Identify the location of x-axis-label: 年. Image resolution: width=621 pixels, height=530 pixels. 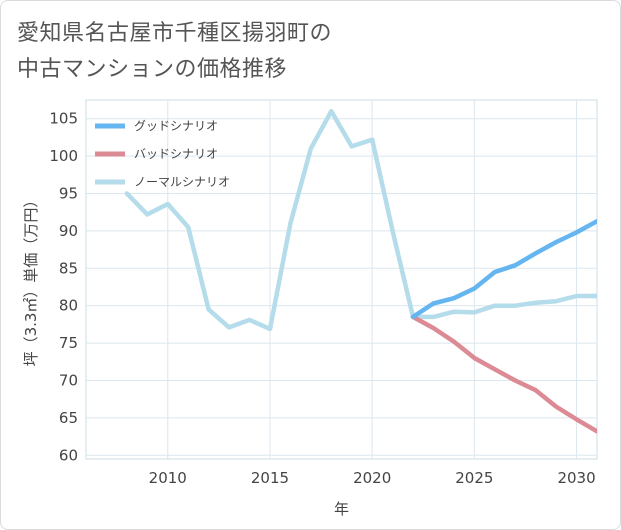
(341, 509).